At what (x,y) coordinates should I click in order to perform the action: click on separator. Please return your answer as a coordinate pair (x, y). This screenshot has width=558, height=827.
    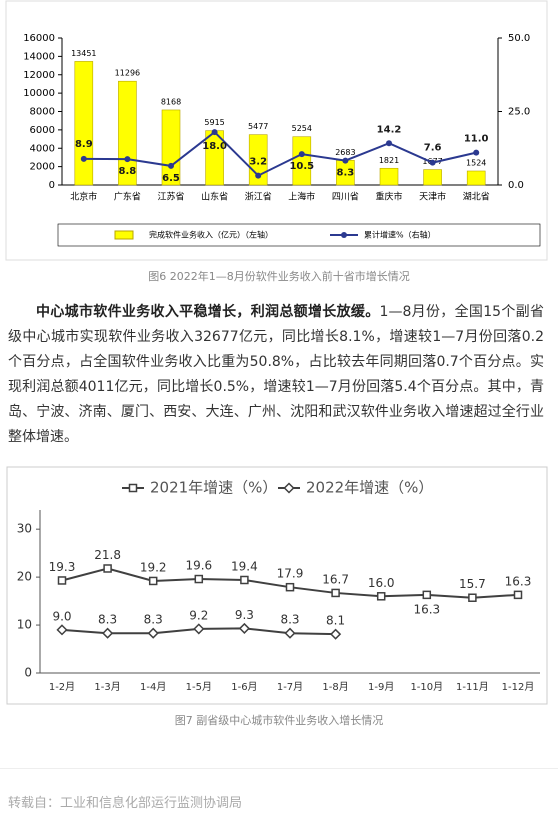
    Looking at the image, I should click on (279, 768).